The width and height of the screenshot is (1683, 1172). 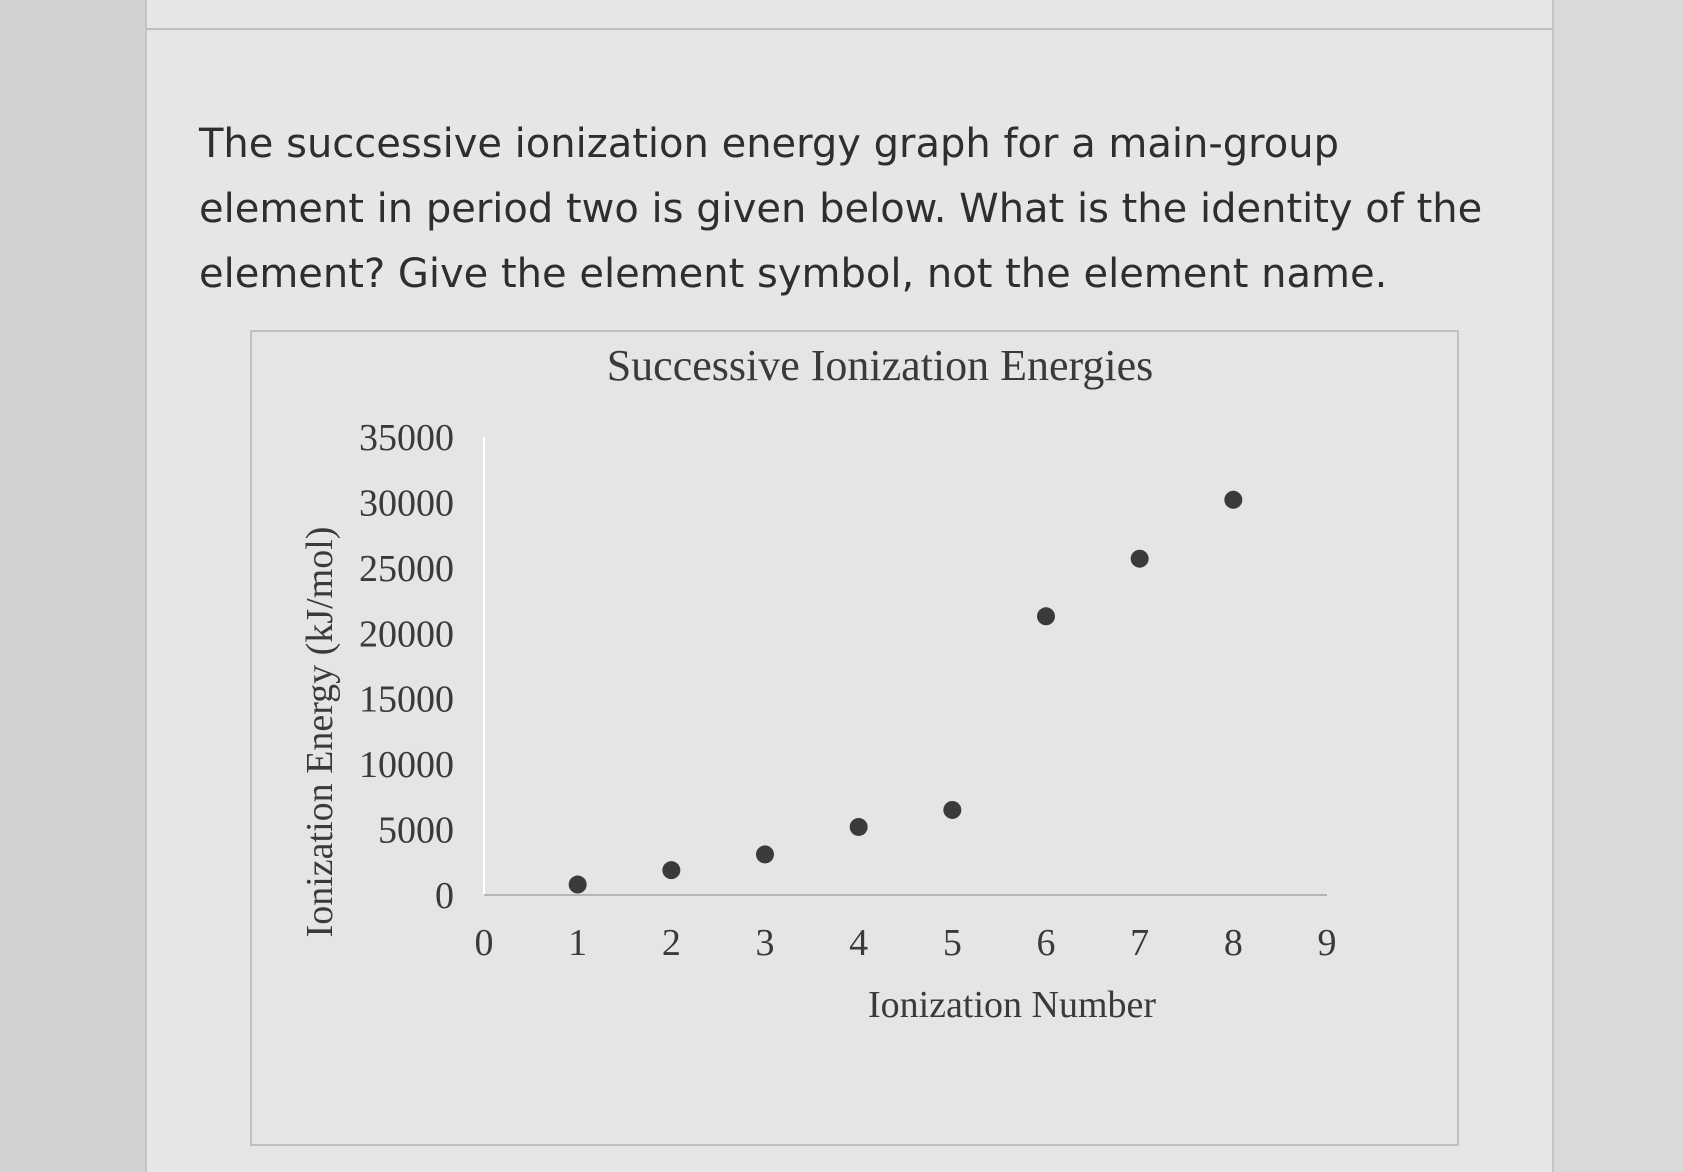 I want to click on y-tick-labels: 35000 30000 25000 20000 15000 10000 5000 0, so click(x=406, y=667).